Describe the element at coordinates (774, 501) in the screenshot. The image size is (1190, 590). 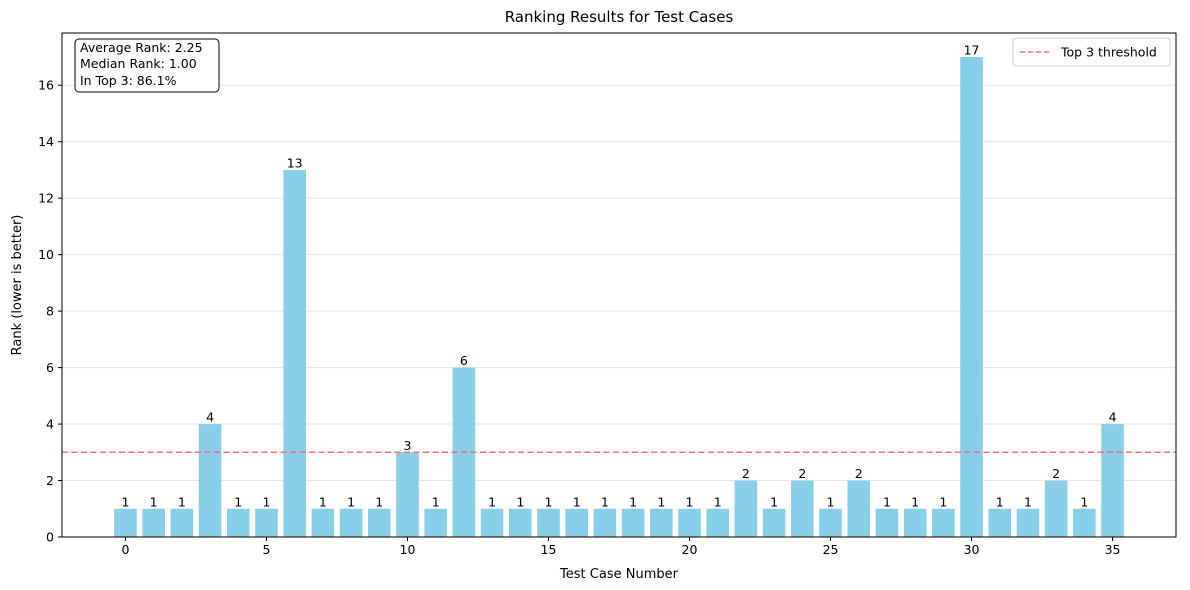
I see `bar-label-case-23: 1` at that location.